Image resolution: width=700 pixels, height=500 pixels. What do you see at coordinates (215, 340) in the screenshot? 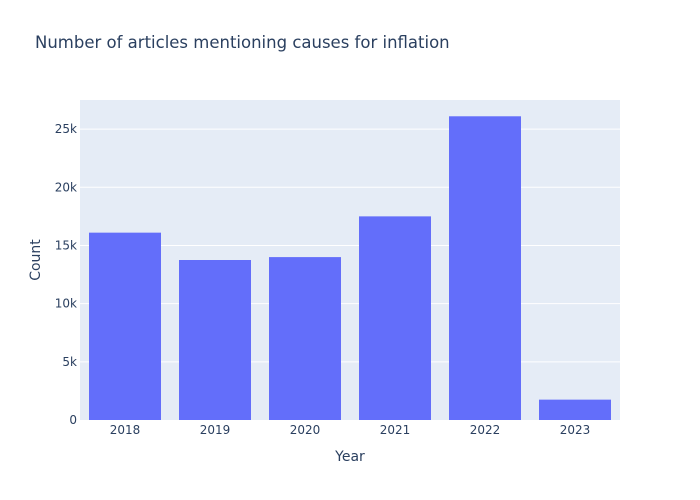
I see `bar-2019` at bounding box center [215, 340].